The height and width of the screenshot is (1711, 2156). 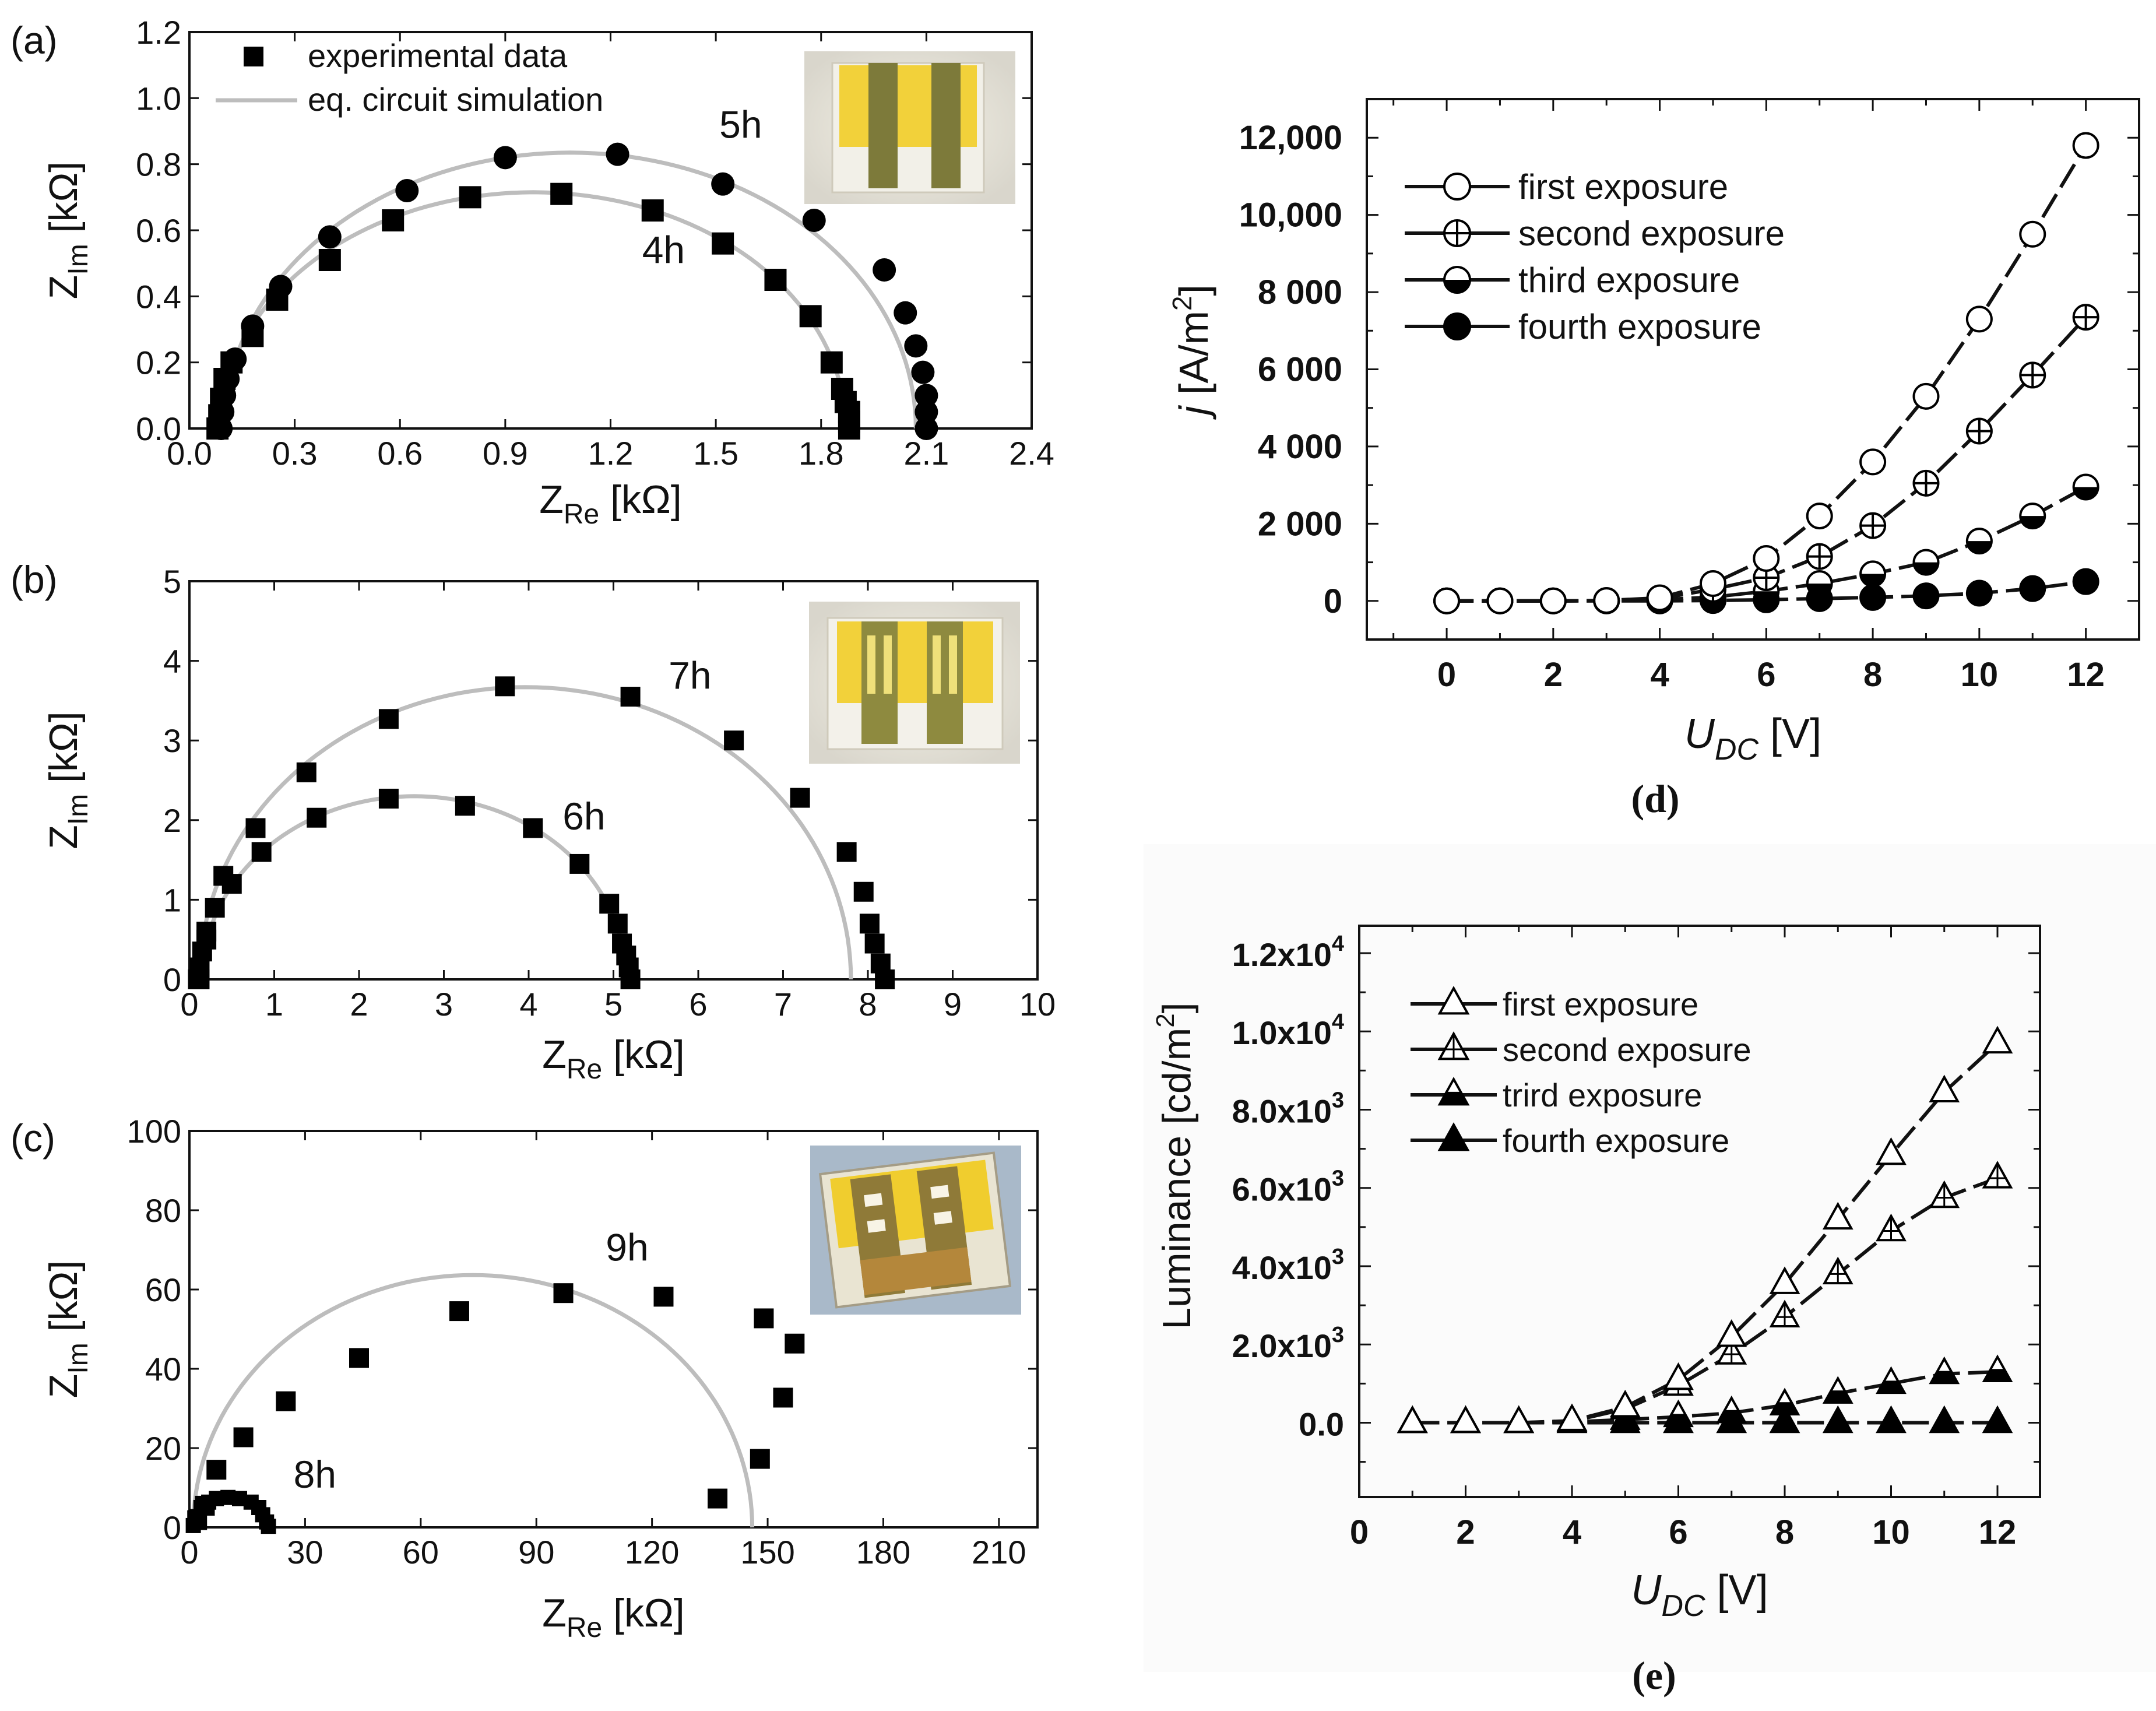 I want to click on x-tick-label: 4, so click(x=1572, y=1532).